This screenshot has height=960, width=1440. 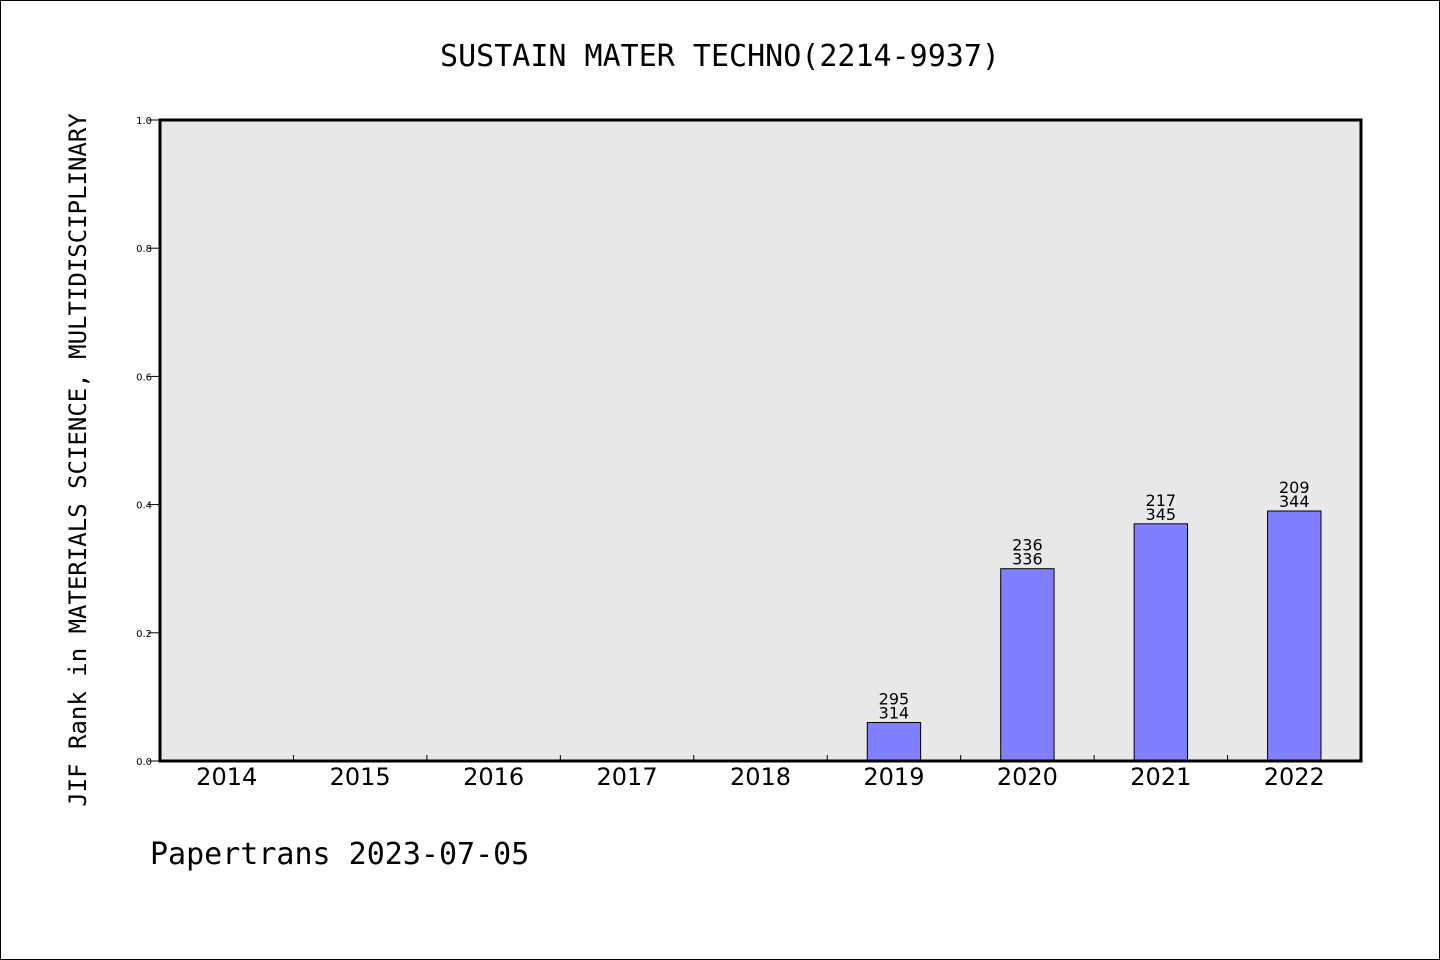 What do you see at coordinates (1094, 636) in the screenshot?
I see `bars` at bounding box center [1094, 636].